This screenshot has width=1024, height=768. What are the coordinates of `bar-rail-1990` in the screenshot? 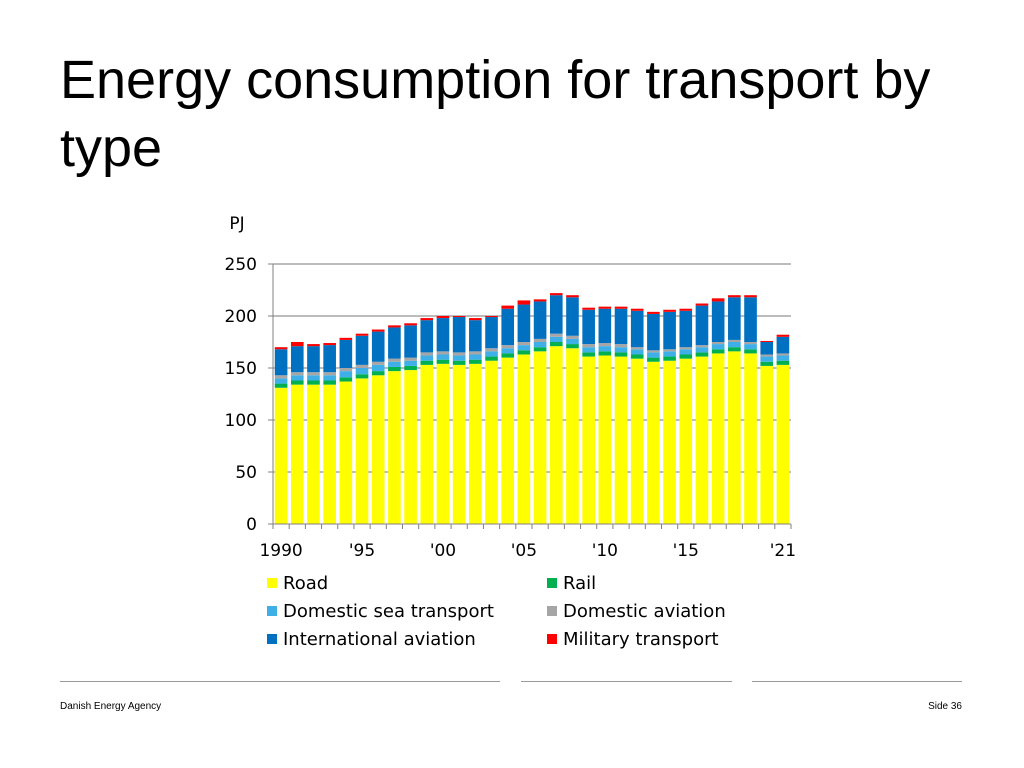 It's located at (281, 385).